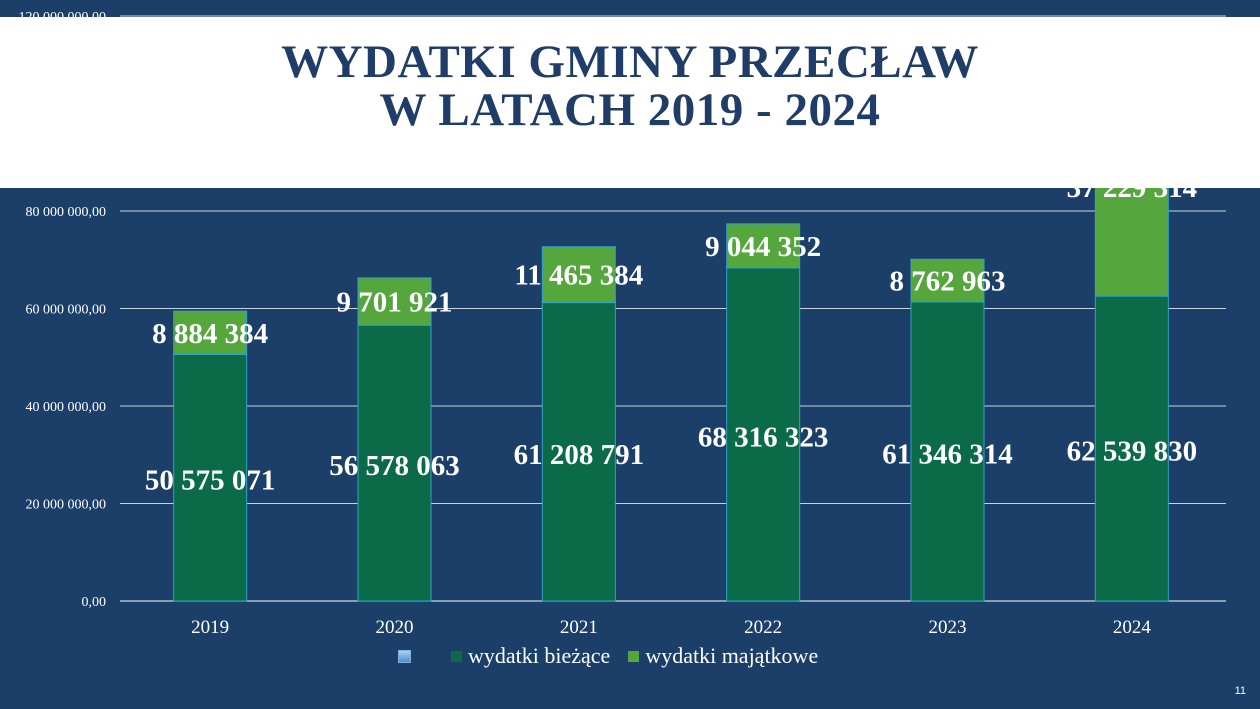  I want to click on x-tick-label: 2024, so click(1132, 627).